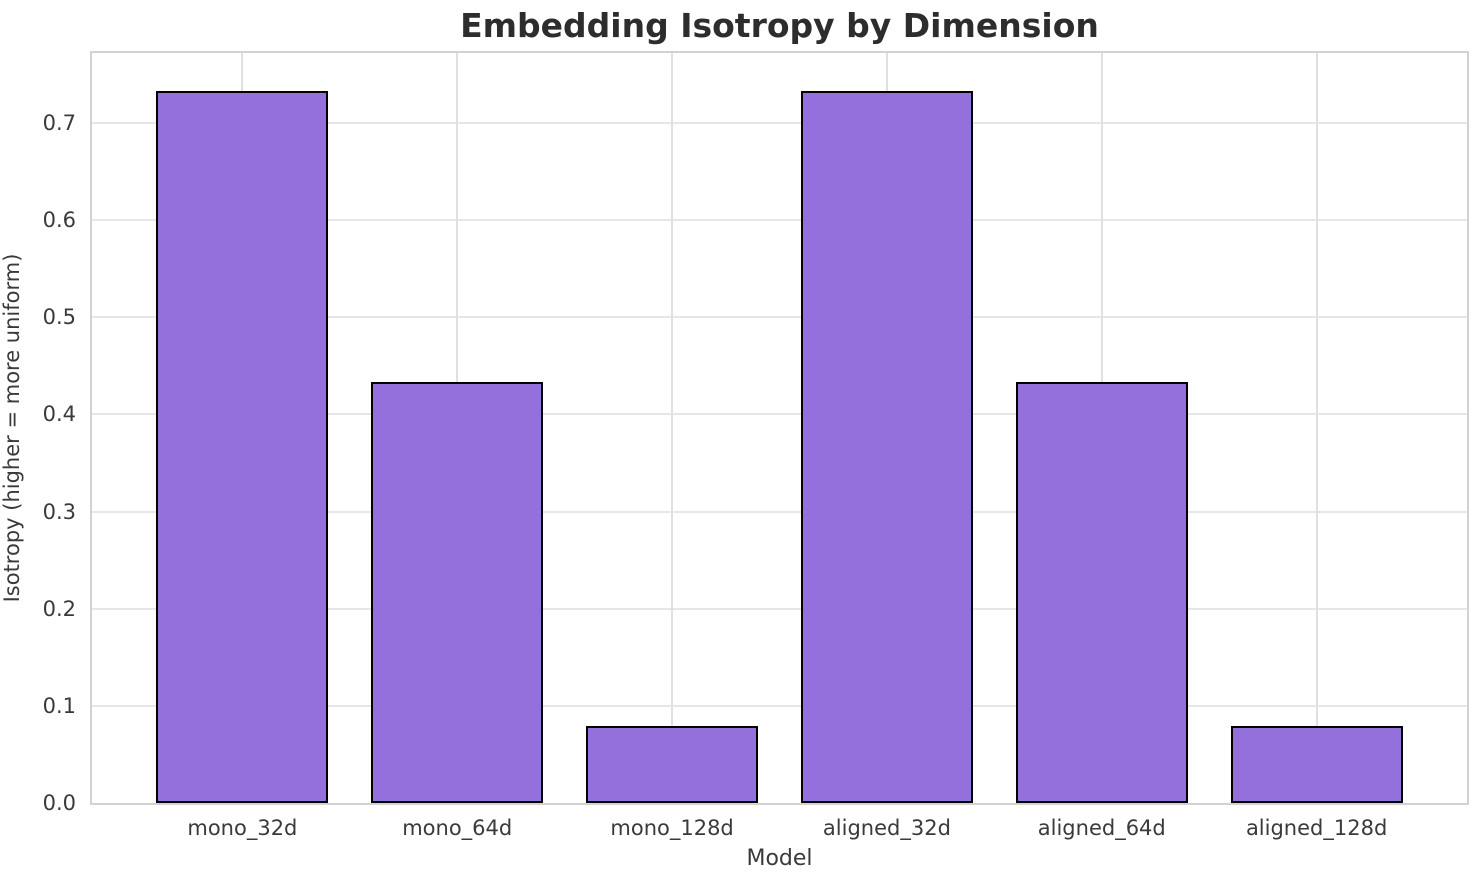 This screenshot has height=885, width=1484. I want to click on bar-mono_64d, so click(457, 592).